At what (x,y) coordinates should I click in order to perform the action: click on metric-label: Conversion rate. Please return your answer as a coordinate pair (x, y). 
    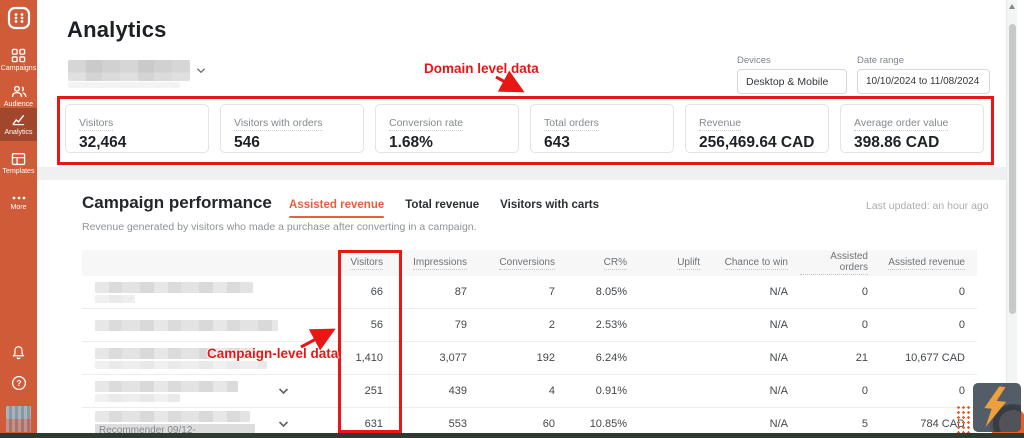
    Looking at the image, I should click on (426, 124).